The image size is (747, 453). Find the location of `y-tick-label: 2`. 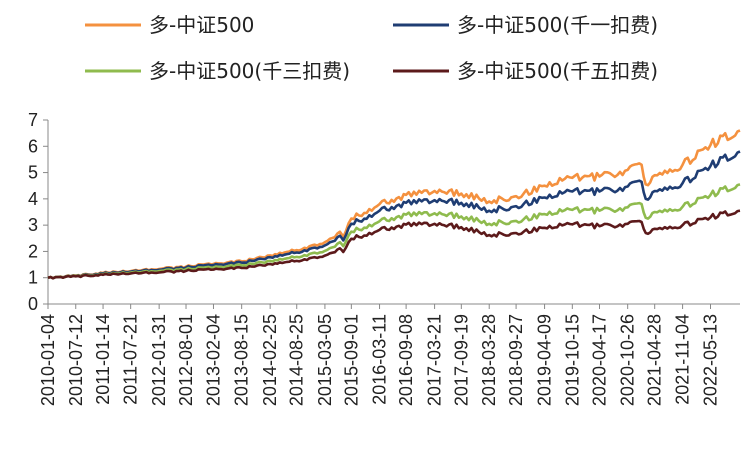

y-tick-label: 2 is located at coordinates (33, 251).